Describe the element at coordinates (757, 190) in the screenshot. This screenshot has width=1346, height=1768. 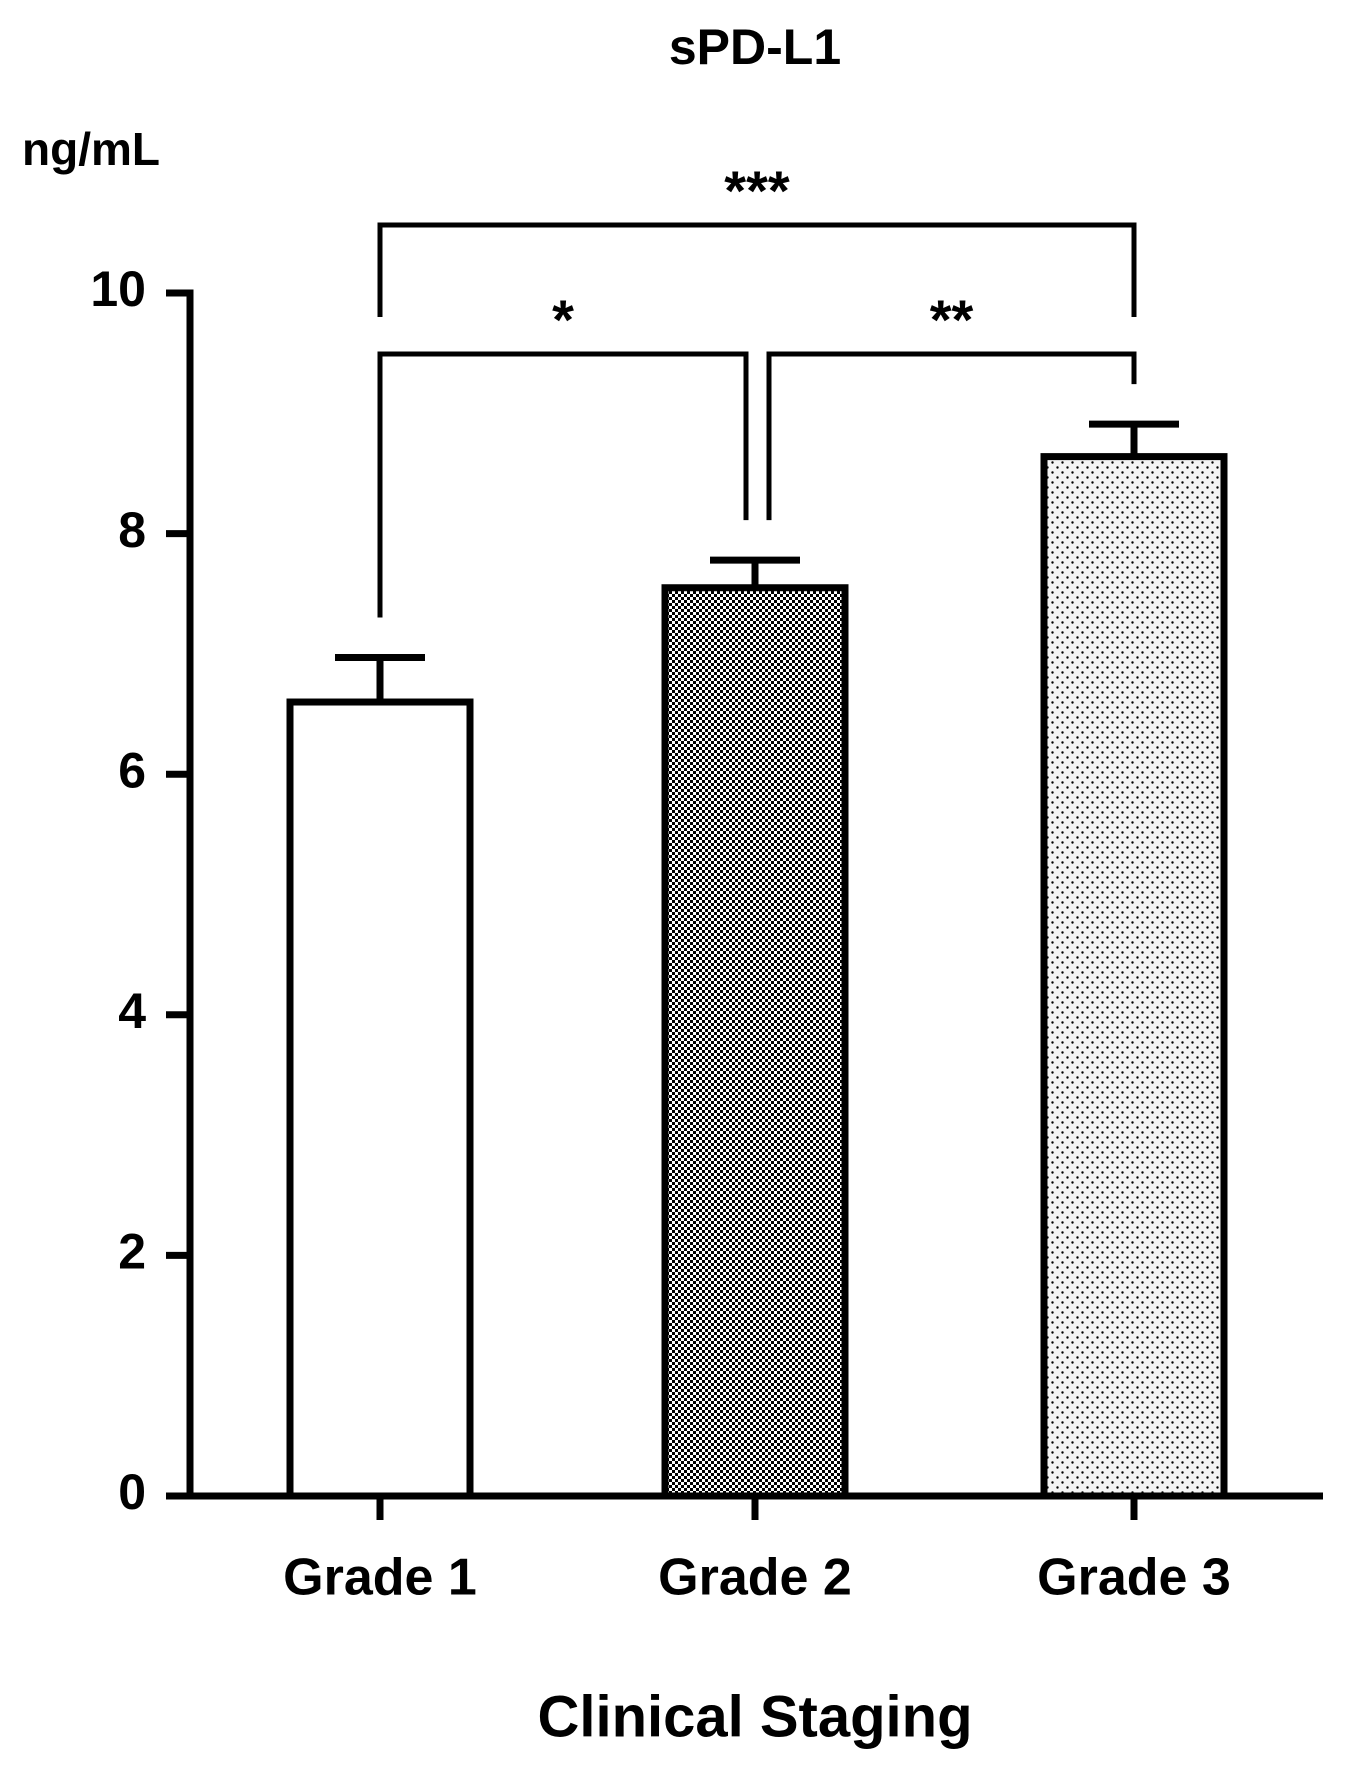
I see `significance-label: ***` at that location.